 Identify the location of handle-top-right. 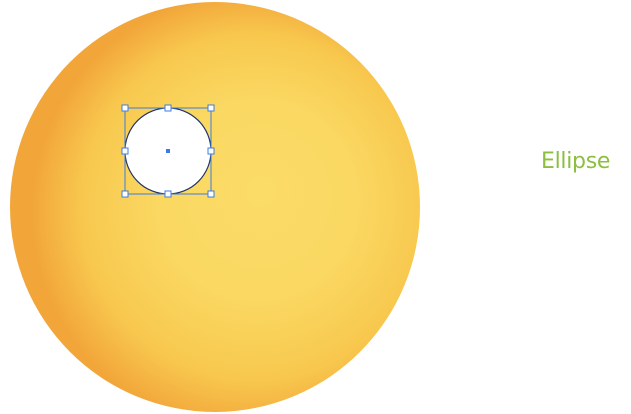
(211, 108).